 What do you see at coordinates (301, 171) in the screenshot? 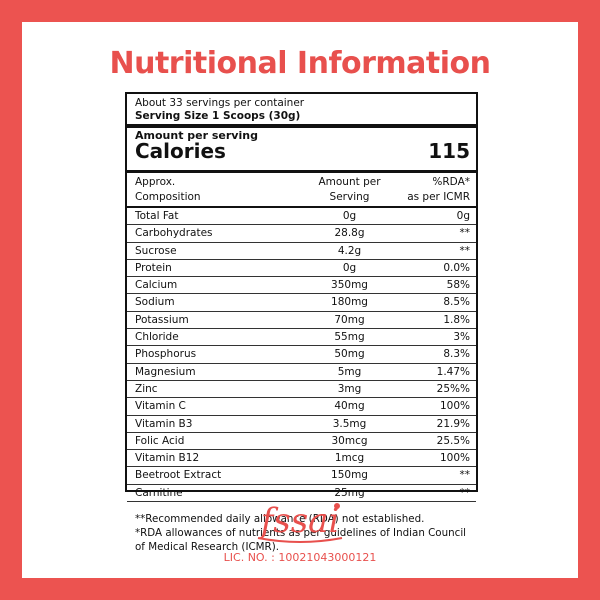
I see `medium-divider` at bounding box center [301, 171].